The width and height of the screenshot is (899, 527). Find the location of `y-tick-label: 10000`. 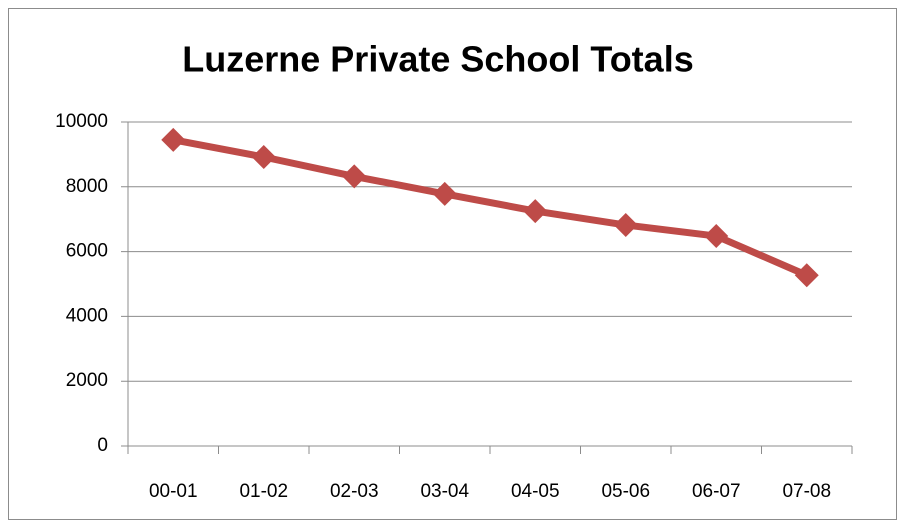

y-tick-label: 10000 is located at coordinates (81, 121).